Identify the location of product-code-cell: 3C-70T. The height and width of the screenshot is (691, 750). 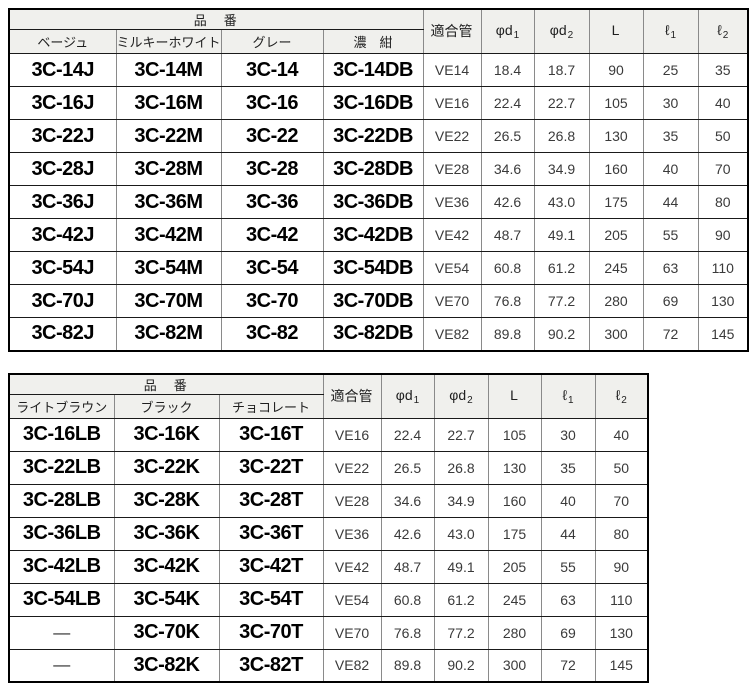
(271, 632).